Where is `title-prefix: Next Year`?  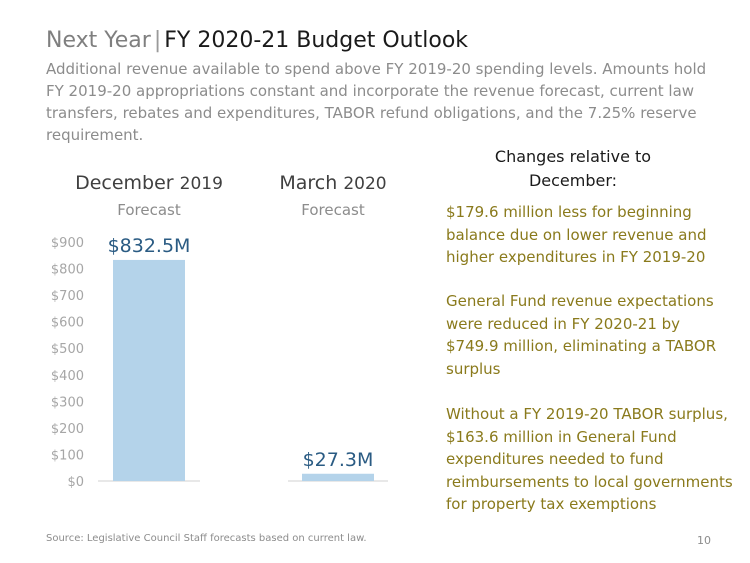
title-prefix: Next Year is located at coordinates (98, 40).